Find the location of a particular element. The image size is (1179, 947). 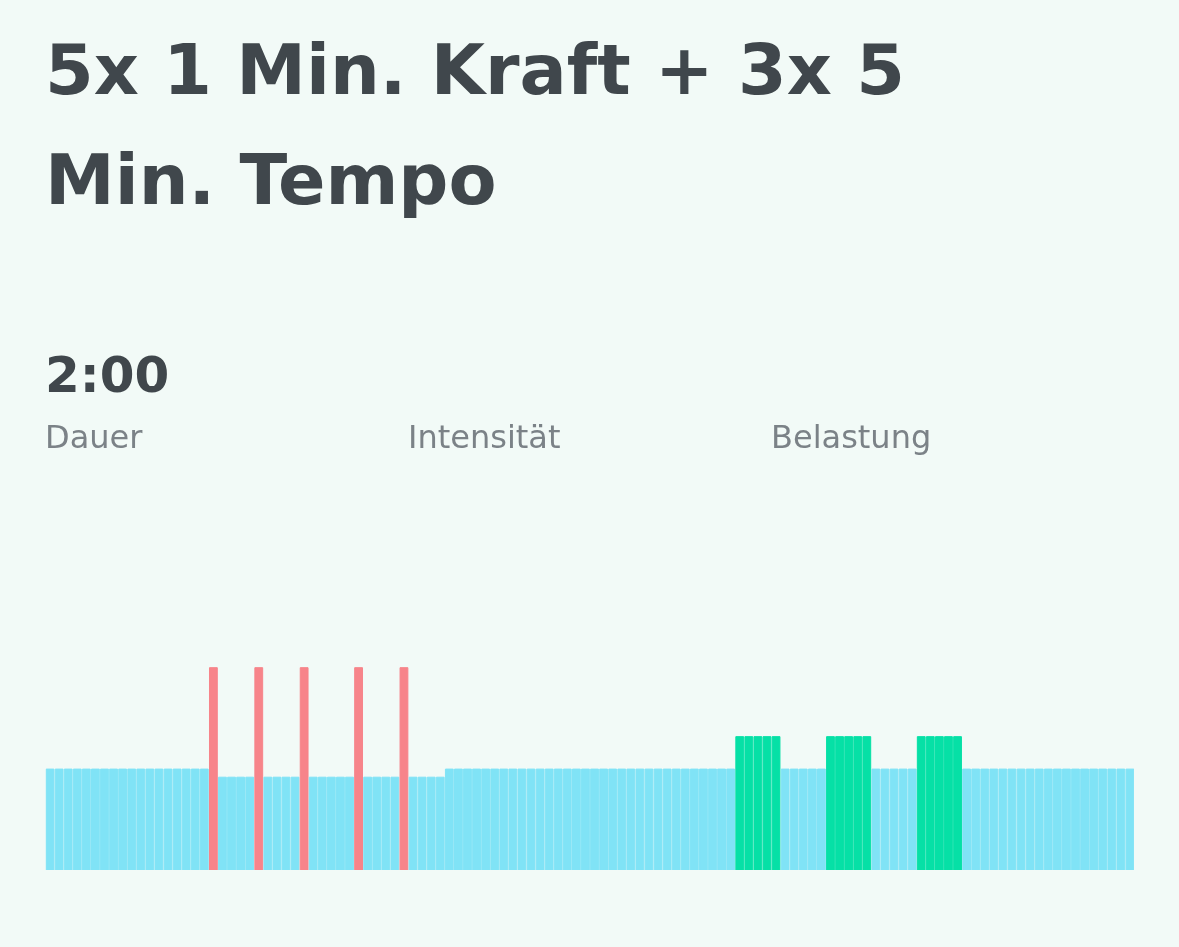

text: Dauer is located at coordinates (94, 437).